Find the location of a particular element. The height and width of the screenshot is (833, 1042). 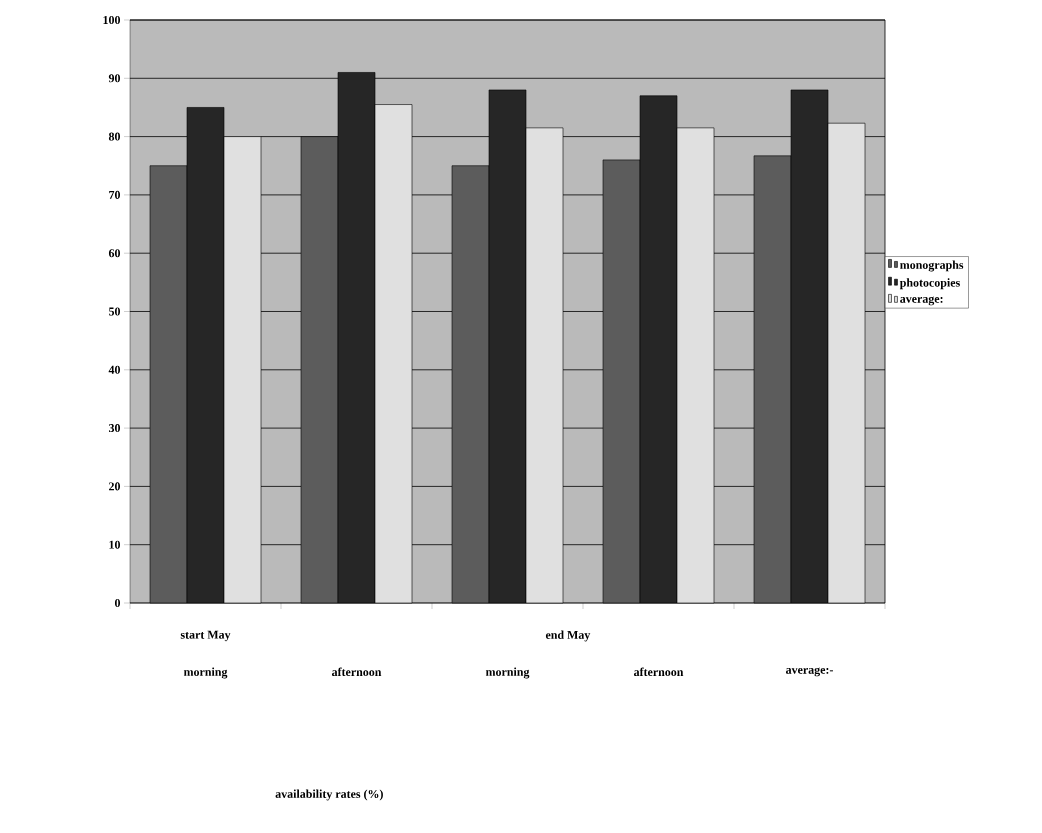

text: availability rates (%) is located at coordinates (329, 795).